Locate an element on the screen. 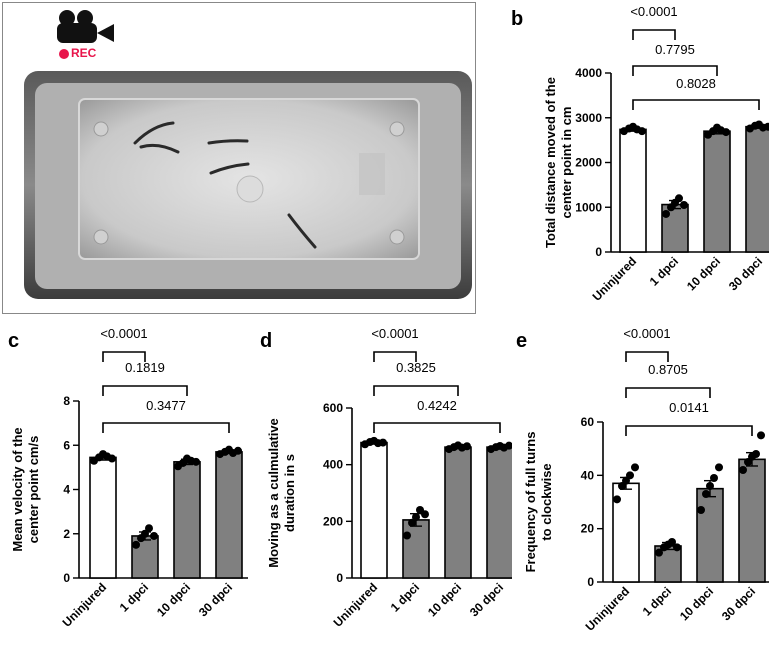  y-tick-label: 200 is located at coordinates (333, 521).